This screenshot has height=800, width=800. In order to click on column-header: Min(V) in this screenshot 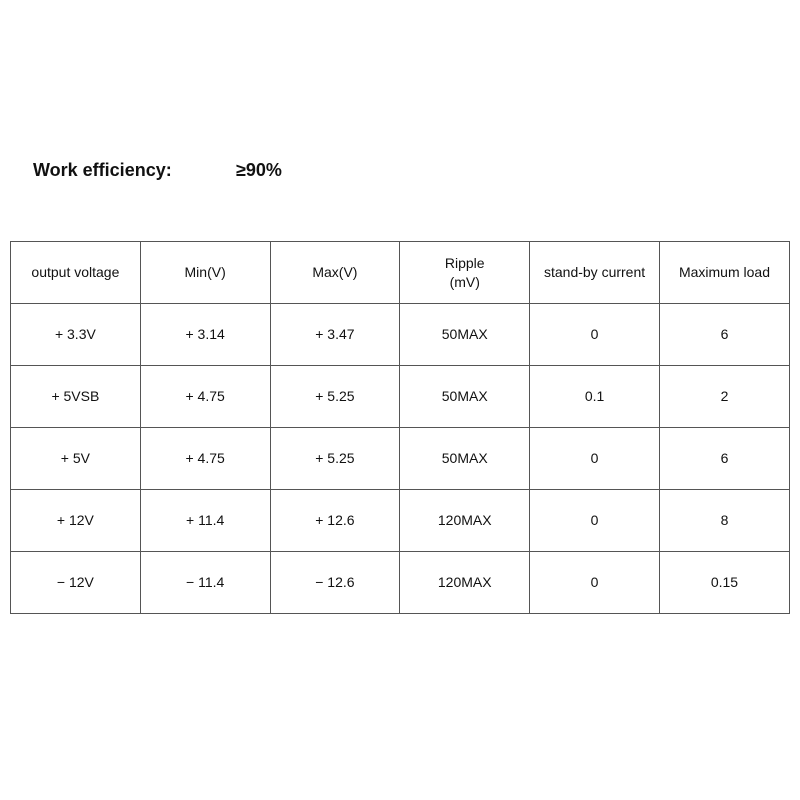, I will do `click(205, 272)`.